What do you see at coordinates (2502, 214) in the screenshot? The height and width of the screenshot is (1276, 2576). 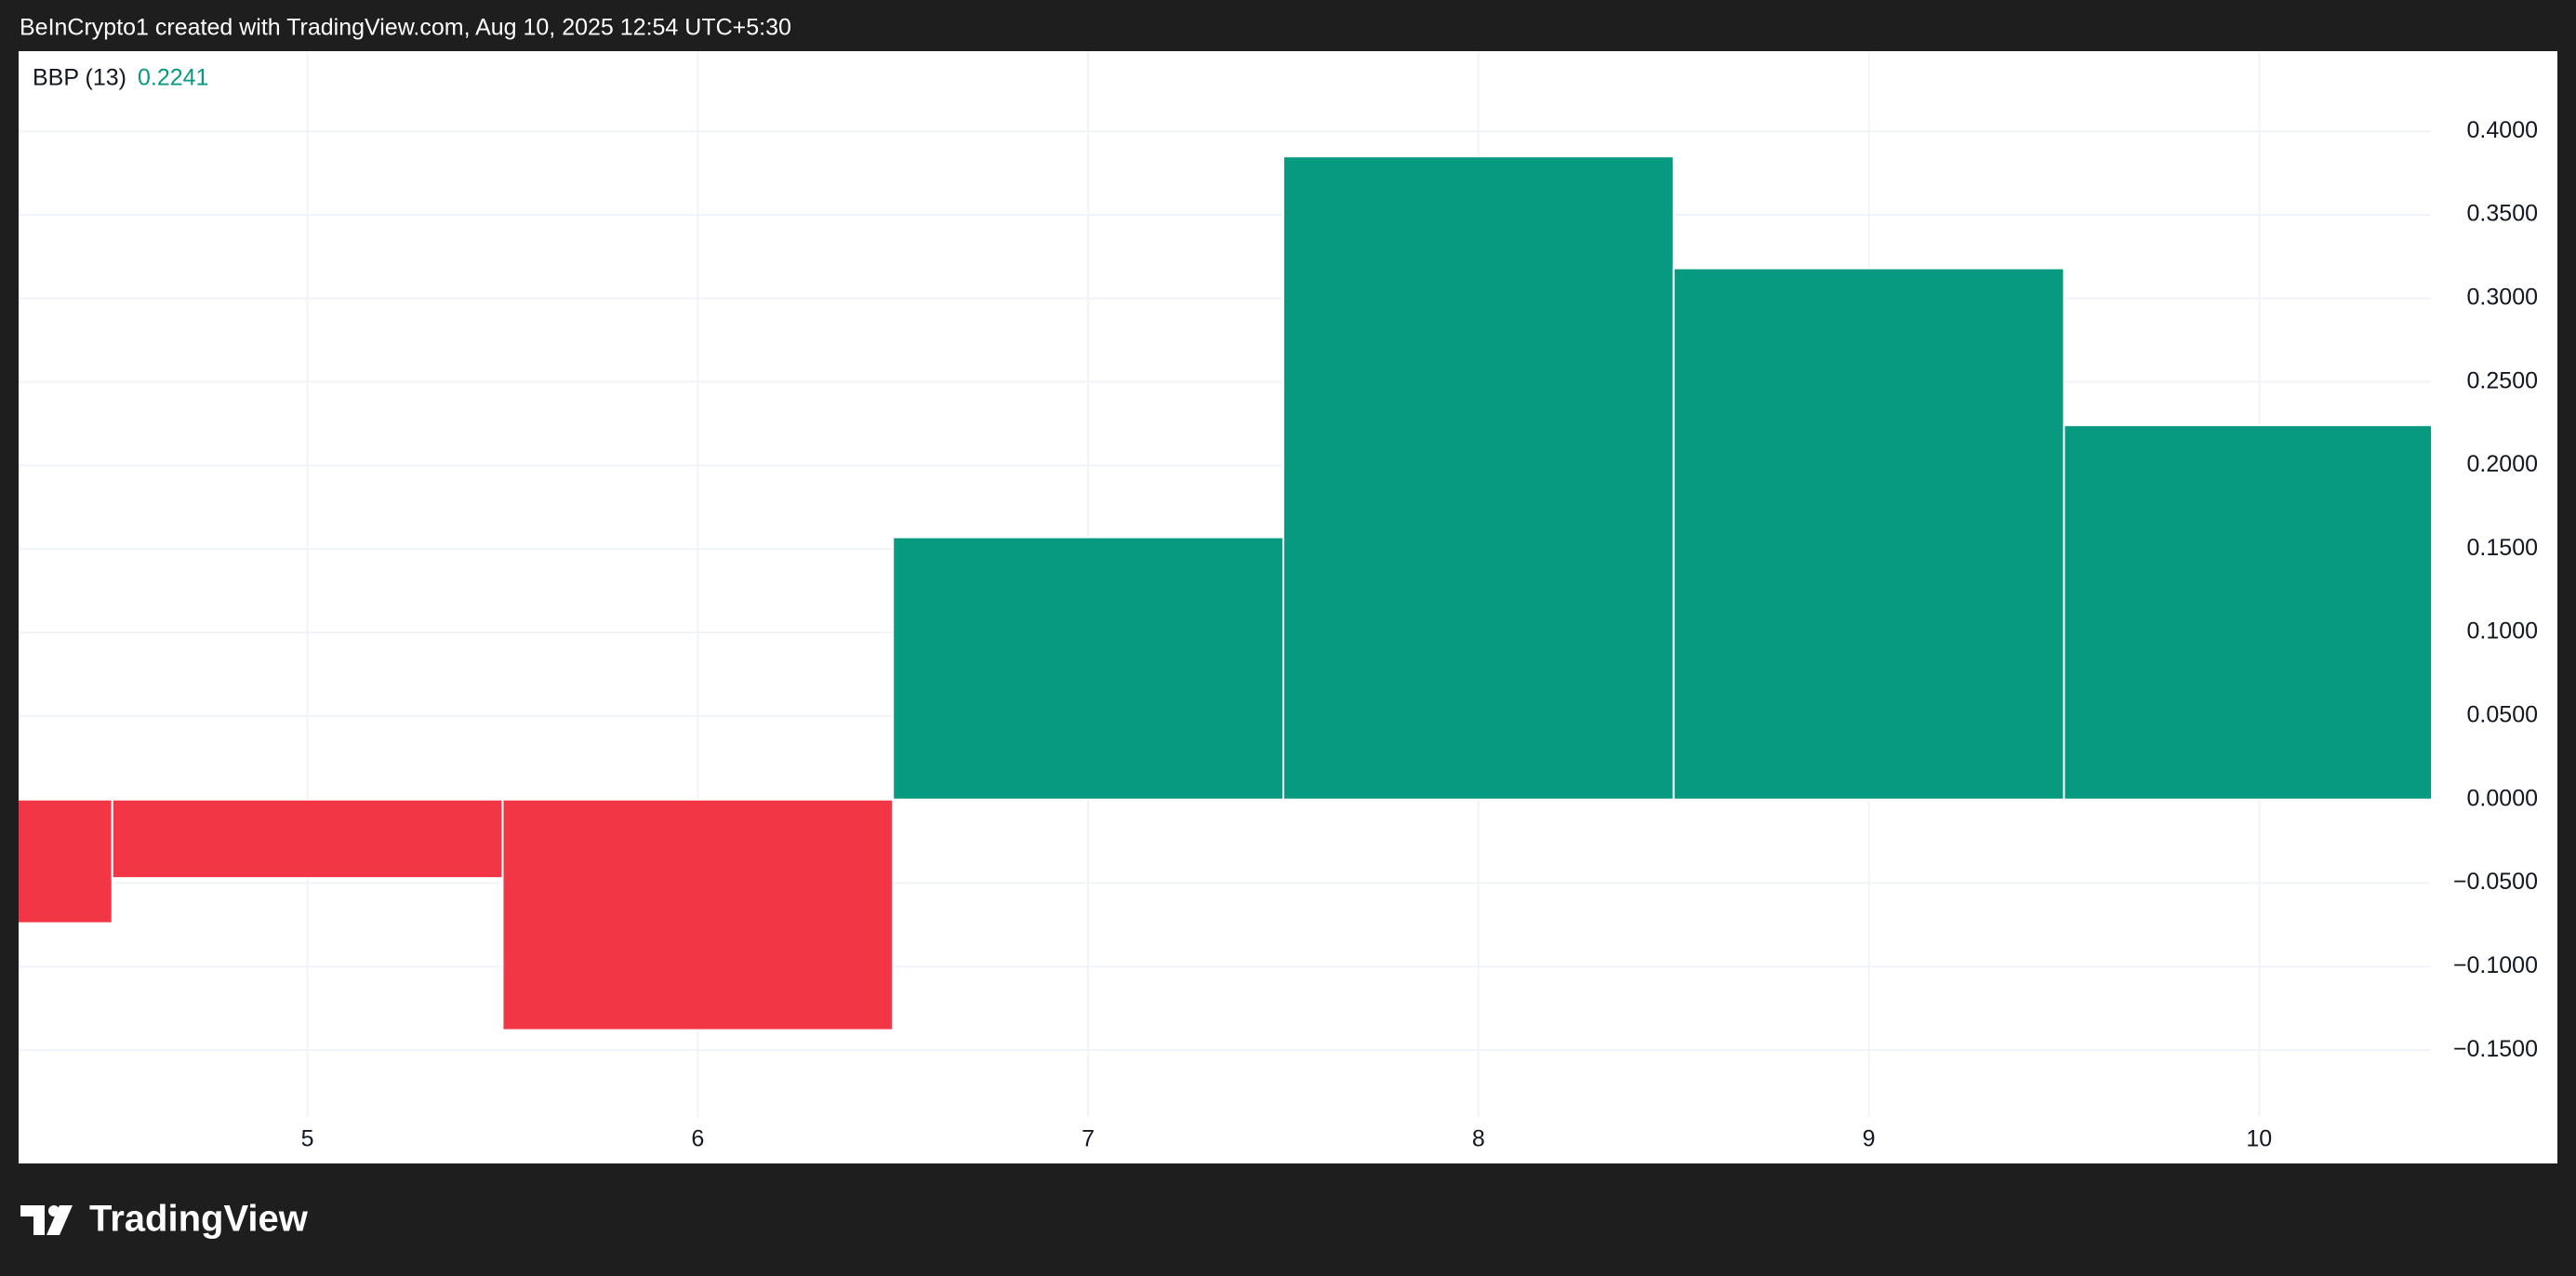 I see `y-tick-label: 0.3500` at bounding box center [2502, 214].